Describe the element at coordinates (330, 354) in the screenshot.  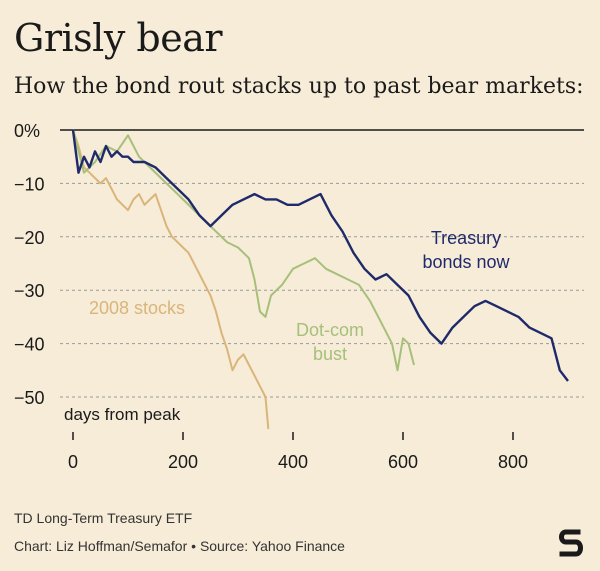
I see `series-label-dotcom: bust` at that location.